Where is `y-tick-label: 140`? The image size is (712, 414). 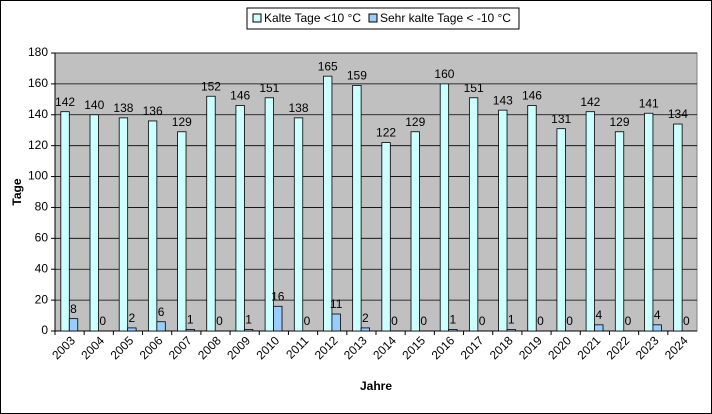 y-tick-label: 140 is located at coordinates (38, 114).